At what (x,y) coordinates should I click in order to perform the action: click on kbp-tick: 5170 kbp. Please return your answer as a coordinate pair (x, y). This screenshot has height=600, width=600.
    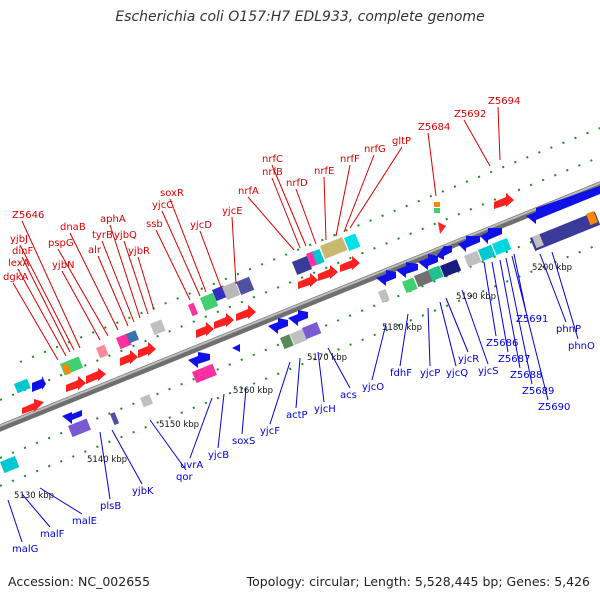
    Looking at the image, I should click on (327, 358).